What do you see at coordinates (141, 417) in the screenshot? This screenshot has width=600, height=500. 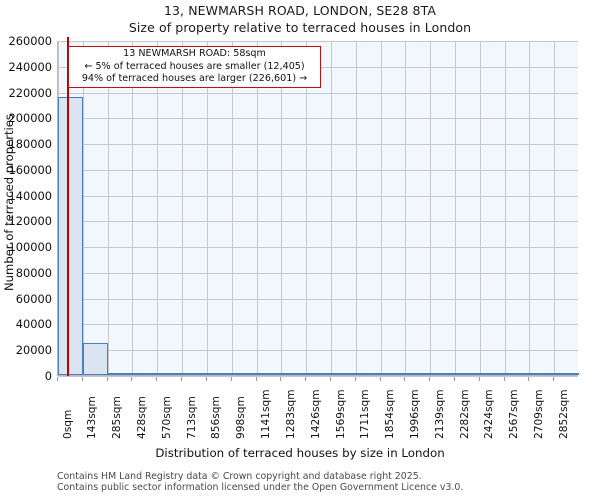 I see `x-axis-tick-label: 428sqm` at bounding box center [141, 417].